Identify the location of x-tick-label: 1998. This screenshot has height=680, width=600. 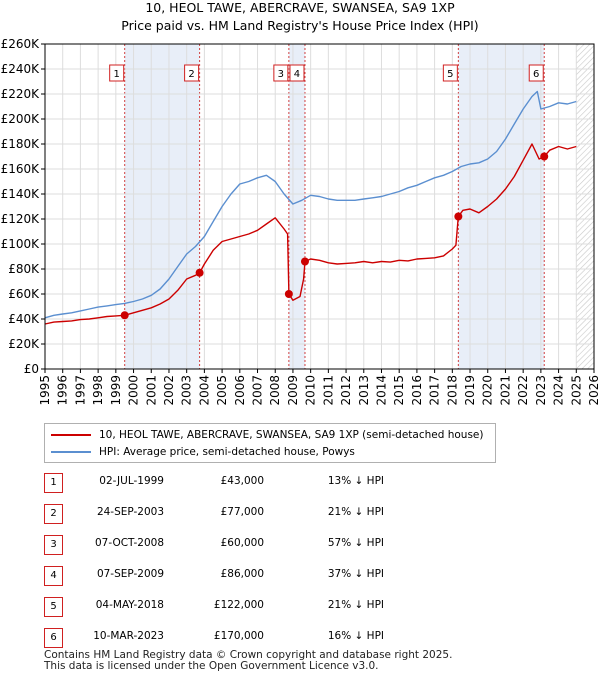
(98, 390).